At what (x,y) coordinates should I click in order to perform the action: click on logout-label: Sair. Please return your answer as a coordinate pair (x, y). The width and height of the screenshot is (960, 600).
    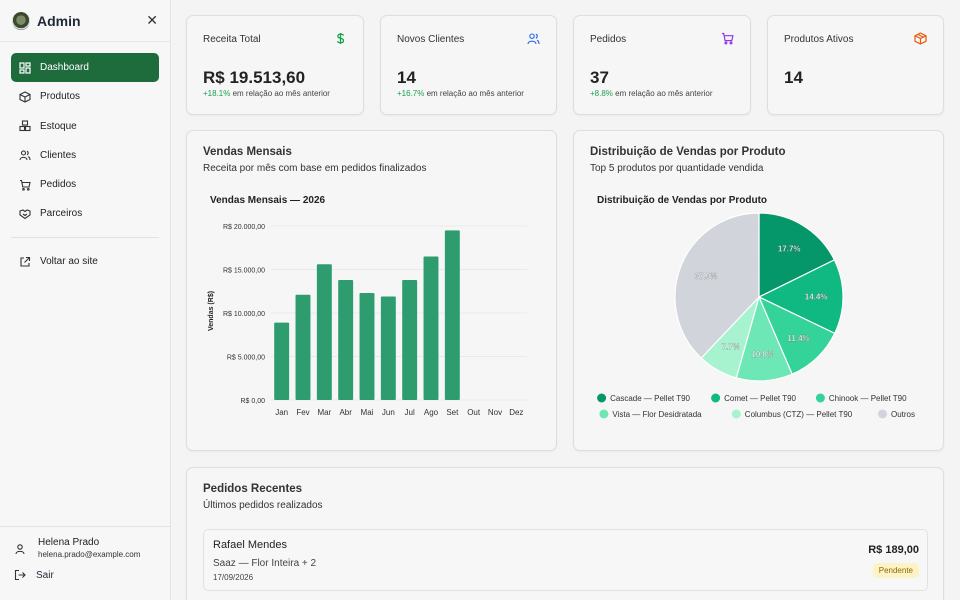
    Looking at the image, I should click on (45, 575).